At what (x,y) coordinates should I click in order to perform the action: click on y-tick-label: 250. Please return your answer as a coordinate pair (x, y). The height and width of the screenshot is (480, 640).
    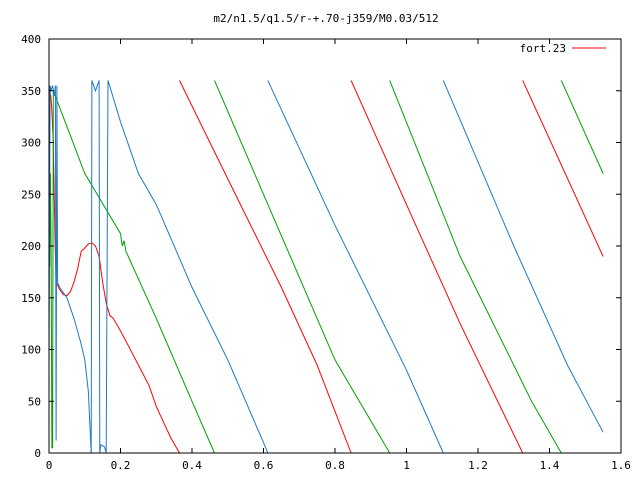
    Looking at the image, I should click on (31, 194).